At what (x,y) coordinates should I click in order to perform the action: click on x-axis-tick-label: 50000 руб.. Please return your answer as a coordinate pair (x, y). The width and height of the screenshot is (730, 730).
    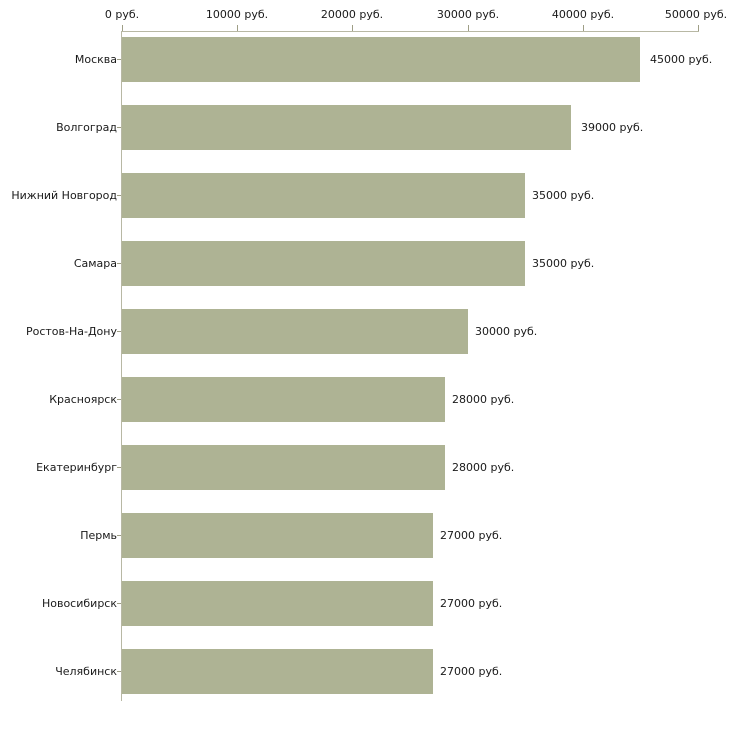
    Looking at the image, I should click on (696, 14).